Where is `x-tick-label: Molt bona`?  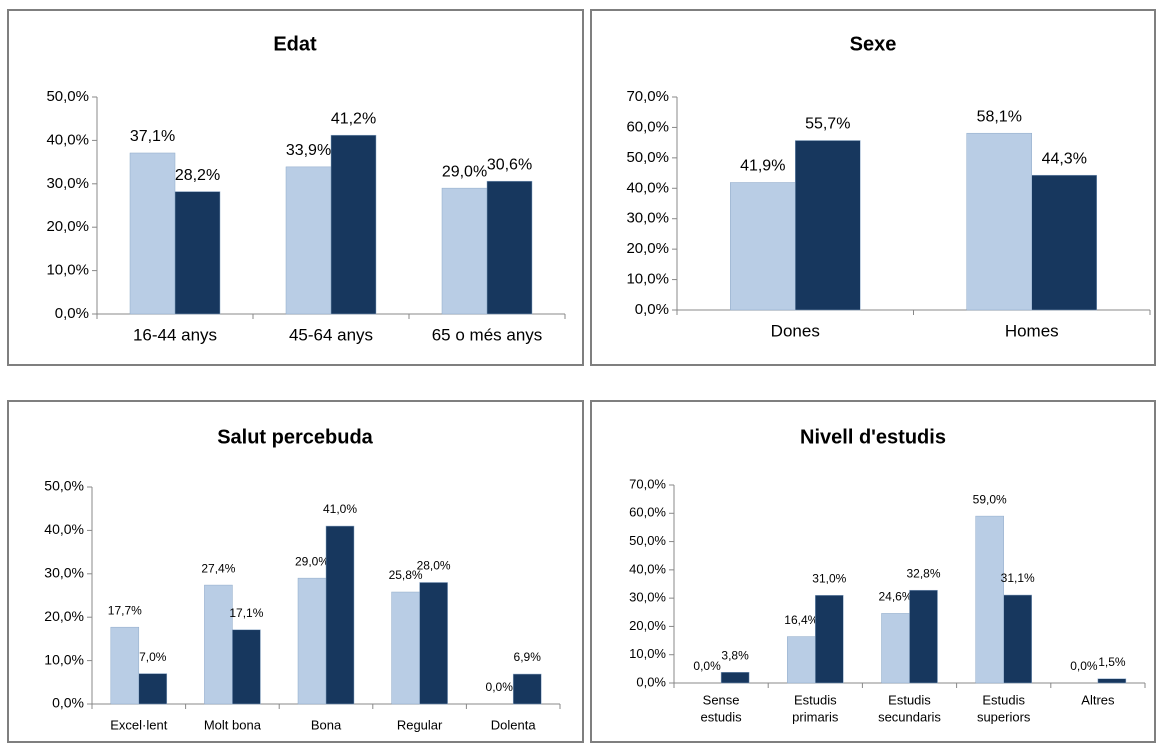
x-tick-label: Molt bona is located at coordinates (233, 724).